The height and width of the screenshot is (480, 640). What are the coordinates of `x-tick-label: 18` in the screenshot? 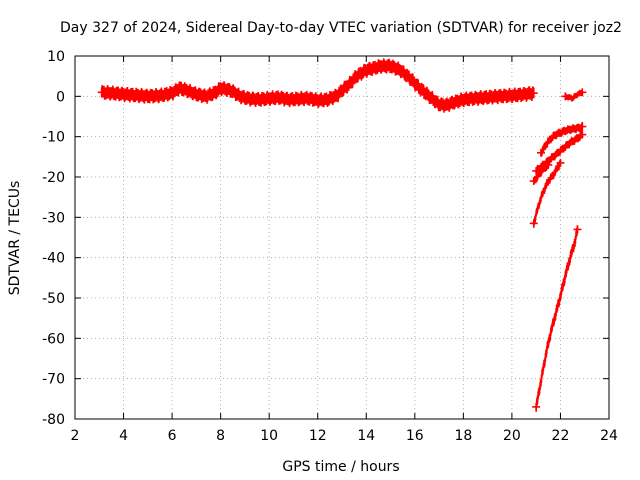 It's located at (463, 436).